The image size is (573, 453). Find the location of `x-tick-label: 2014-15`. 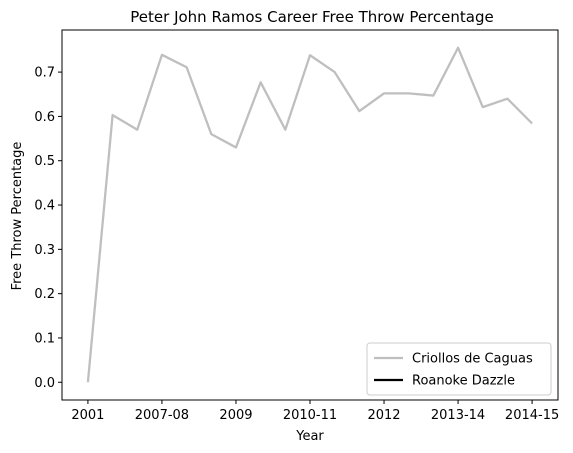

x-tick-label: 2014-15 is located at coordinates (532, 415).